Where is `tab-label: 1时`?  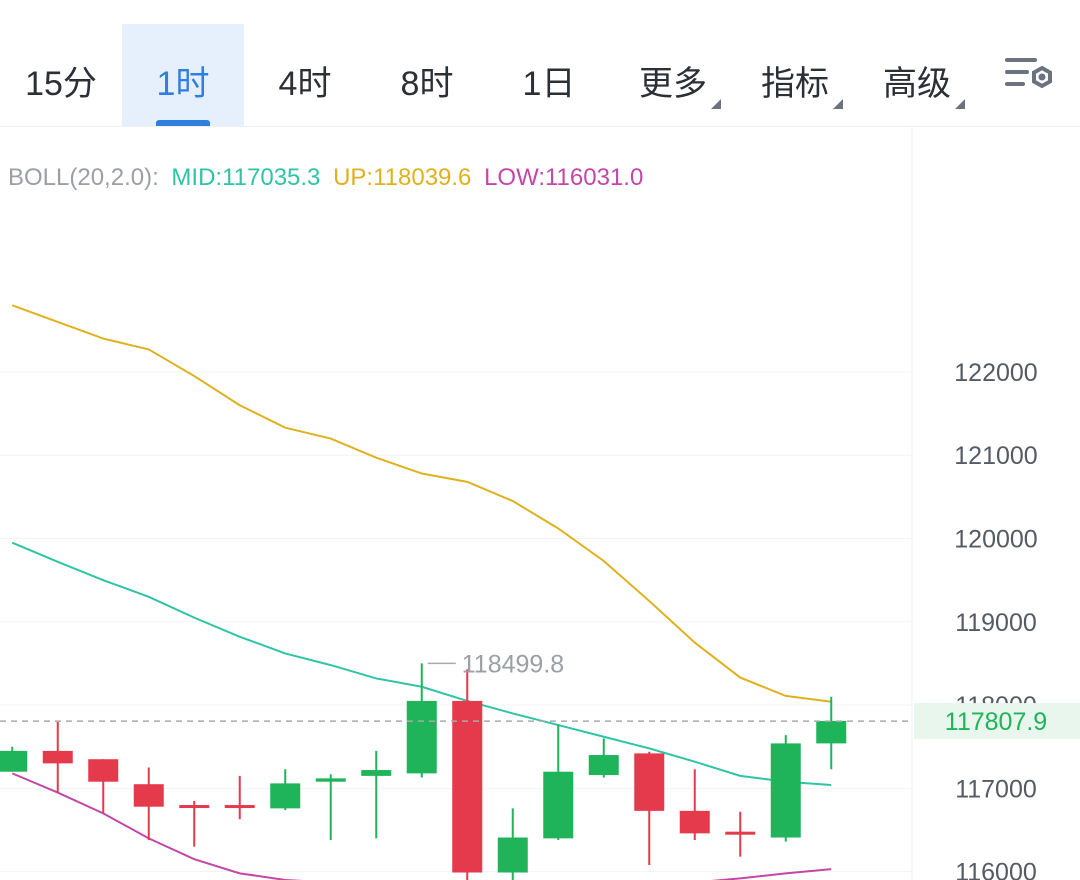
tab-label: 1时 is located at coordinates (183, 84).